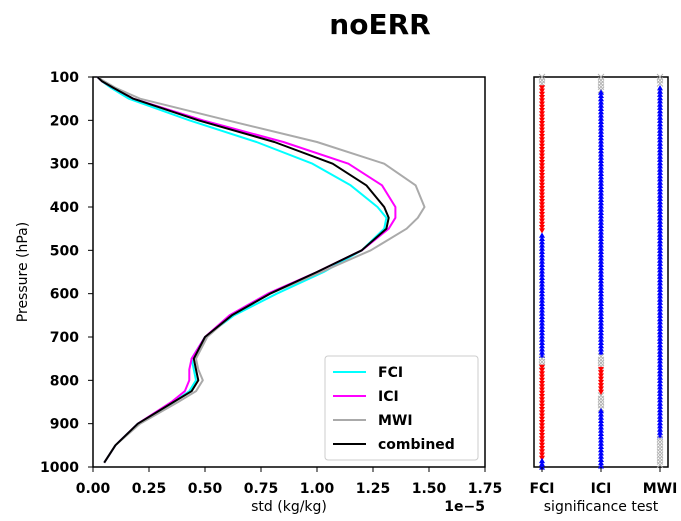 The image size is (681, 521). What do you see at coordinates (379, 24) in the screenshot?
I see `chart-title: noERR` at bounding box center [379, 24].